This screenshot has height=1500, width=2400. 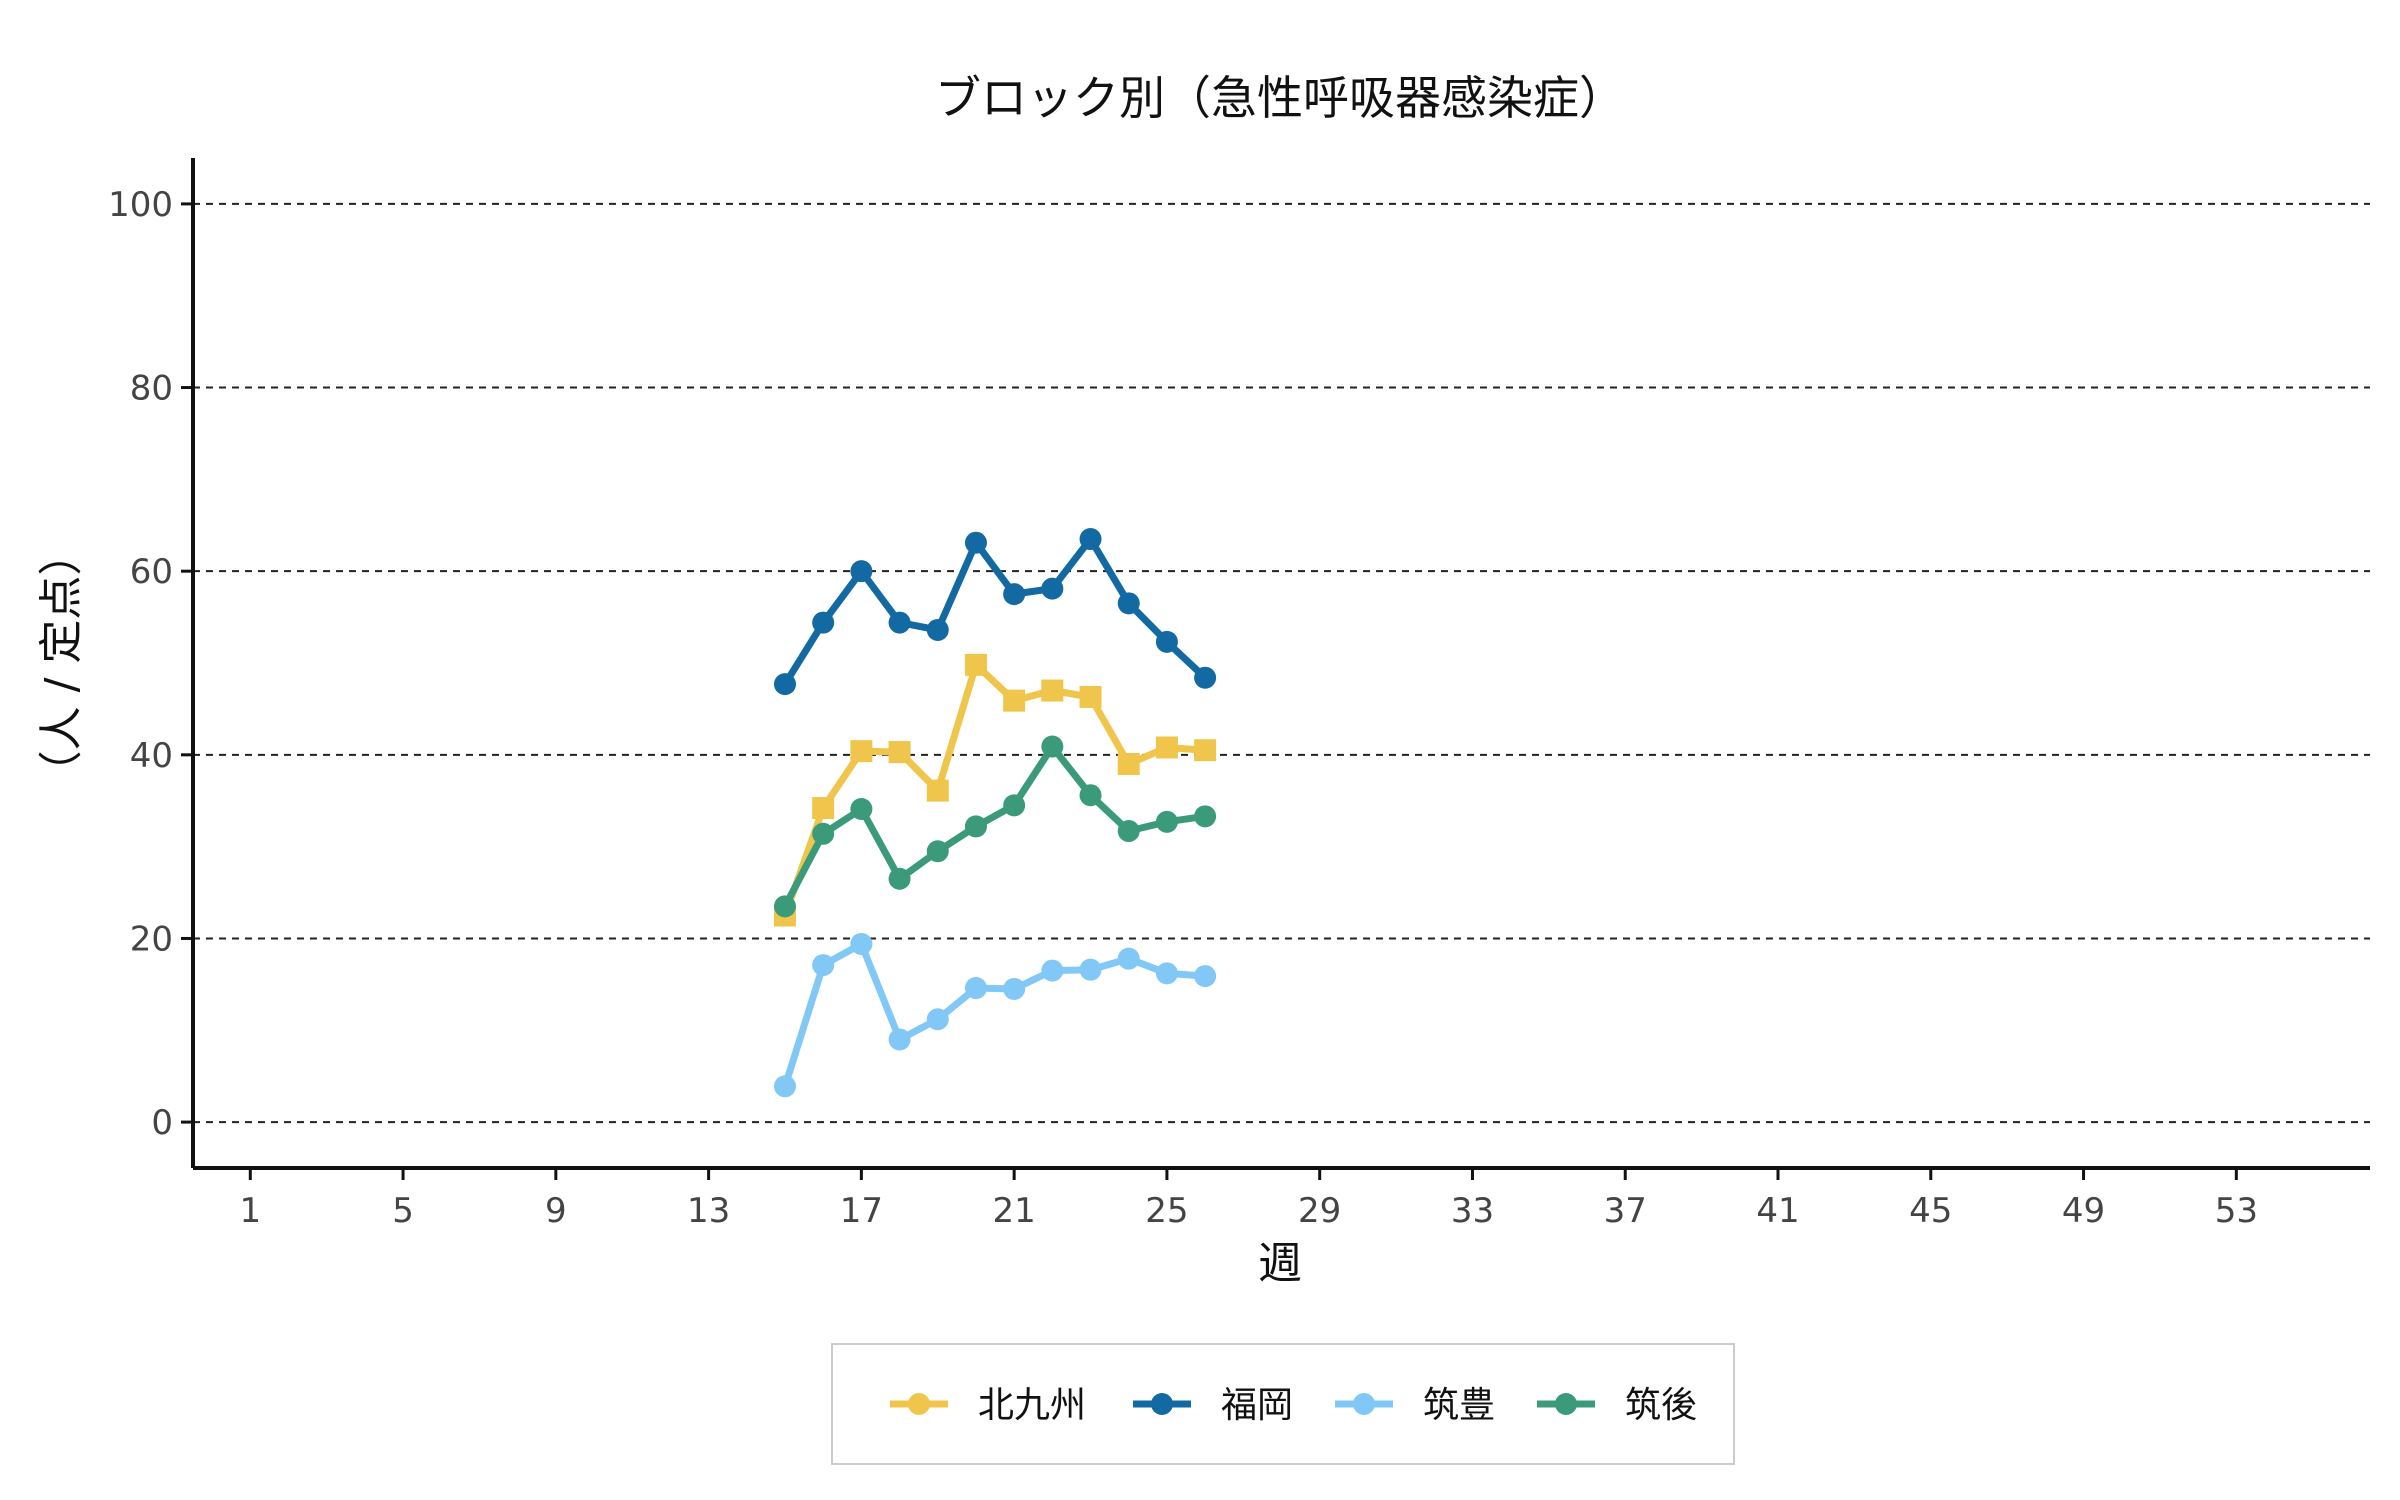 I want to click on y-tick-label: 80, so click(x=151, y=389).